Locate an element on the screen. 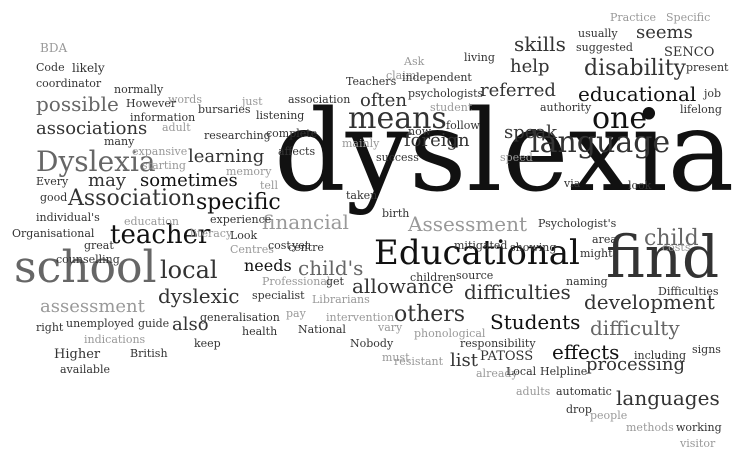 The image size is (736, 457). word: pay is located at coordinates (296, 313).